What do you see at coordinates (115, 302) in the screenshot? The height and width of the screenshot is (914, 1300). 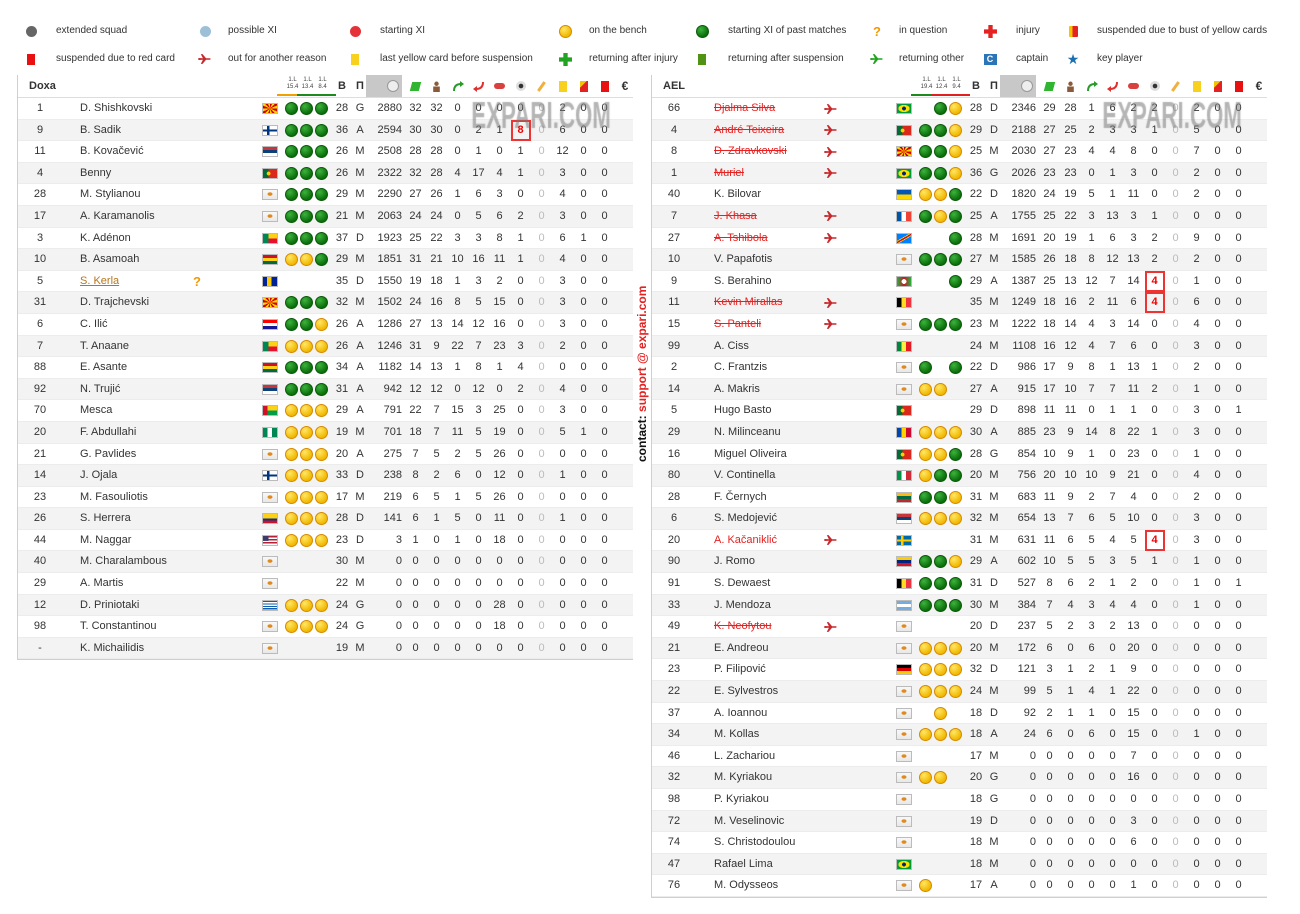 I see `player-name: D. Trajchevski` at bounding box center [115, 302].